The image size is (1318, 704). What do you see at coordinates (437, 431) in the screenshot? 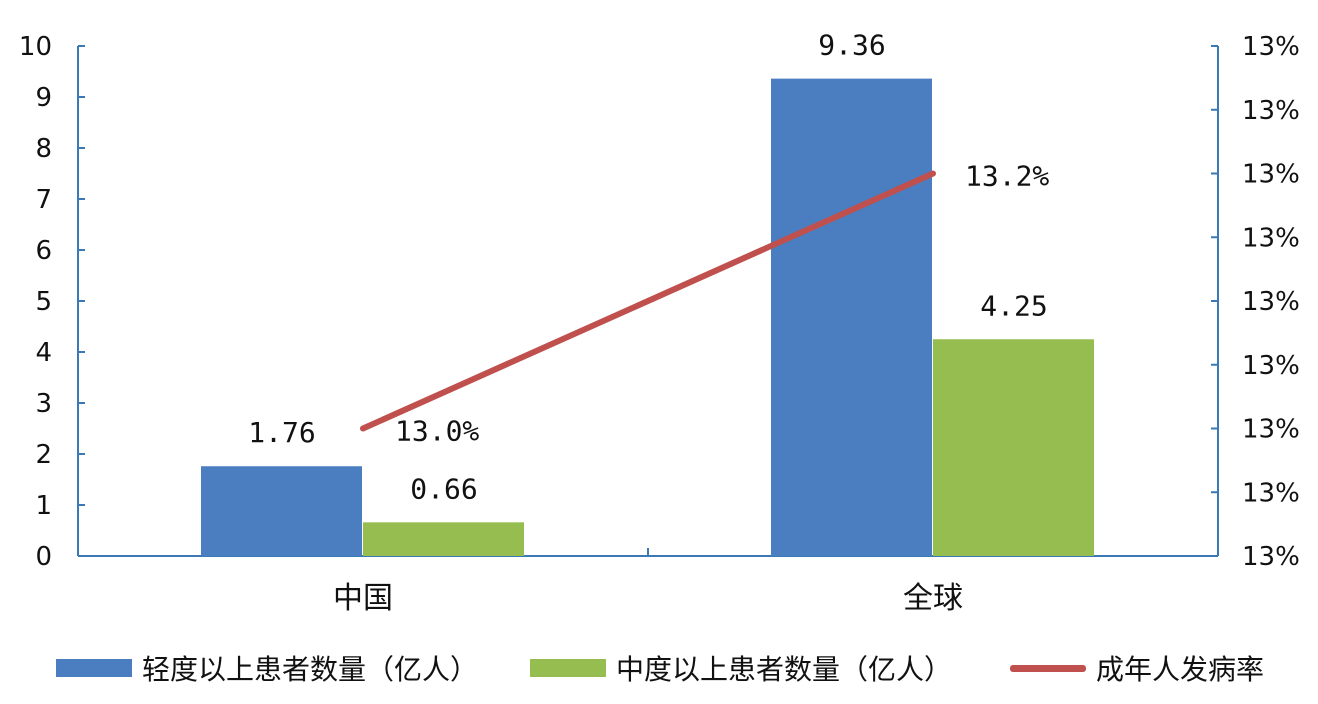
I see `line-data-label: 13.0%` at bounding box center [437, 431].